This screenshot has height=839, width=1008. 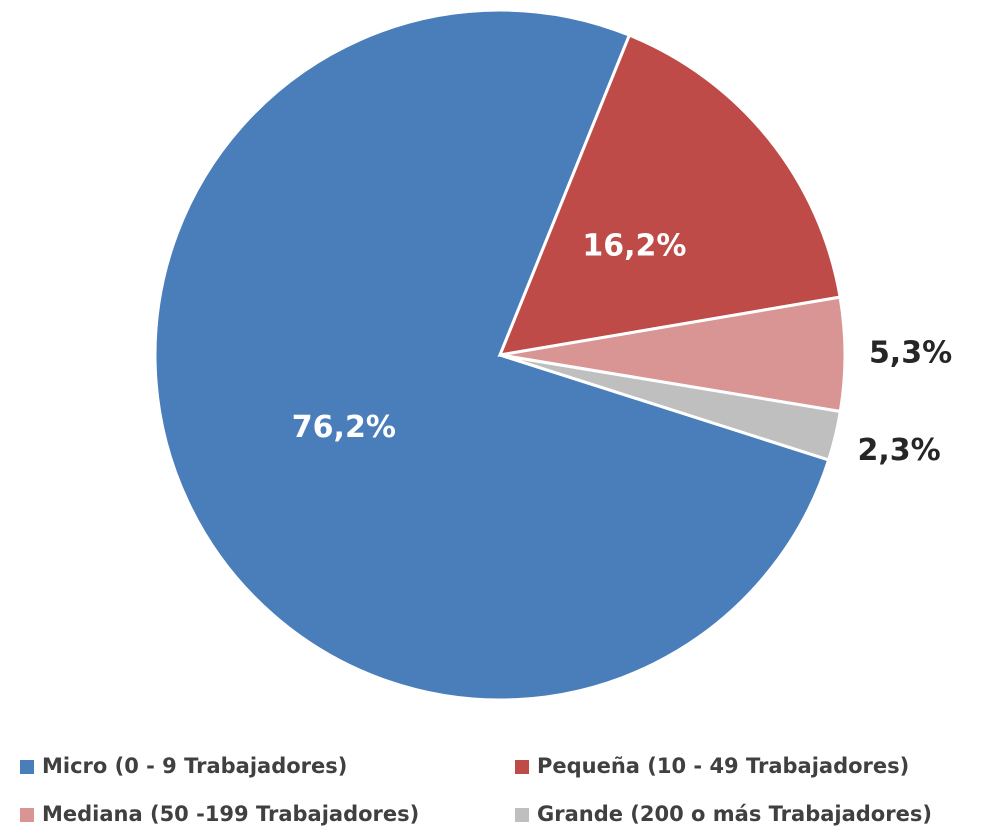 I want to click on legend-label: Micro (0 - 9 Trabajadores), so click(x=194, y=766).